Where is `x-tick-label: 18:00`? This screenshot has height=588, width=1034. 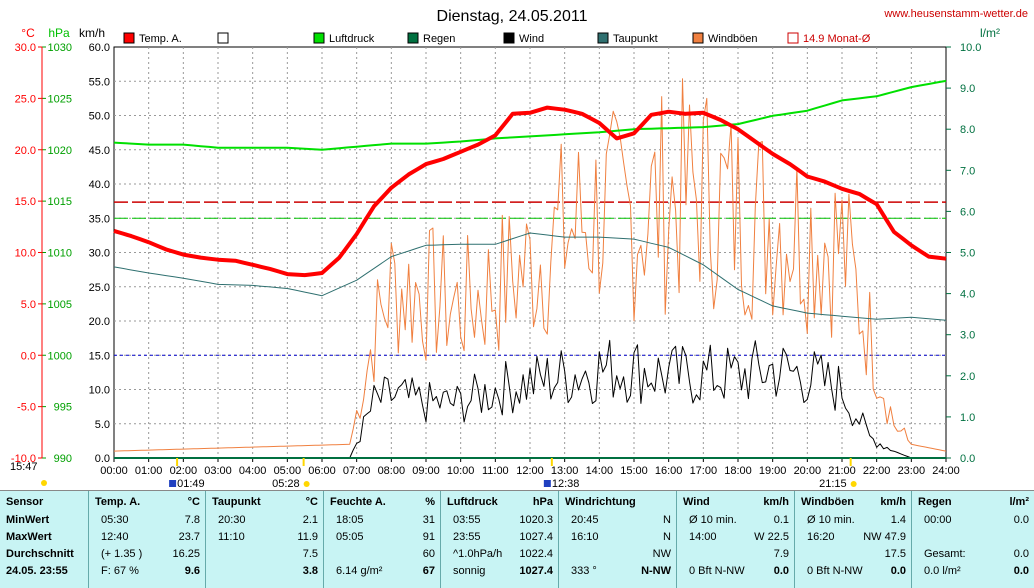 x-tick-label: 18:00 is located at coordinates (738, 471).